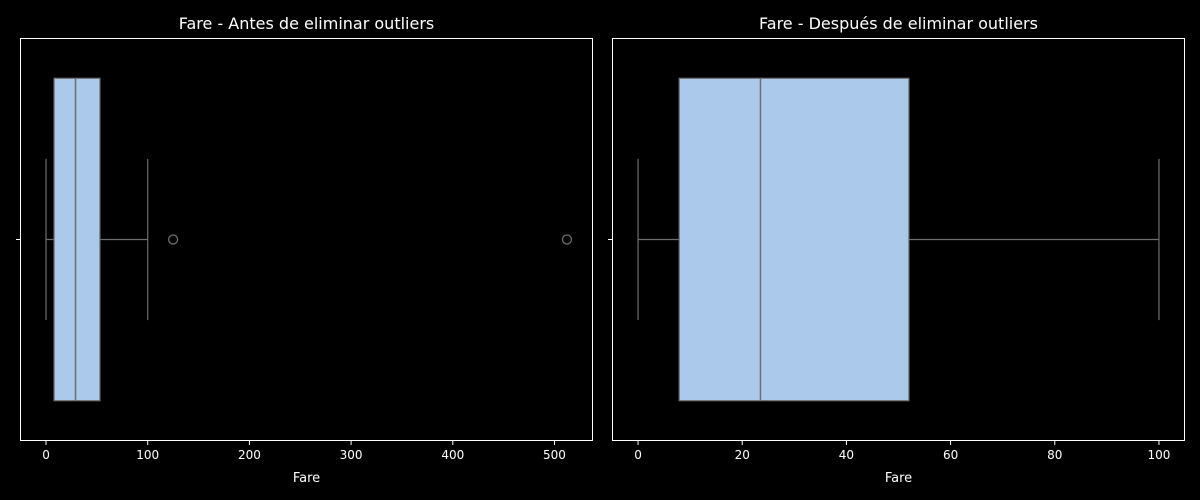 The image size is (1200, 500). What do you see at coordinates (351, 455) in the screenshot?
I see `x-tick-label: 300` at bounding box center [351, 455].